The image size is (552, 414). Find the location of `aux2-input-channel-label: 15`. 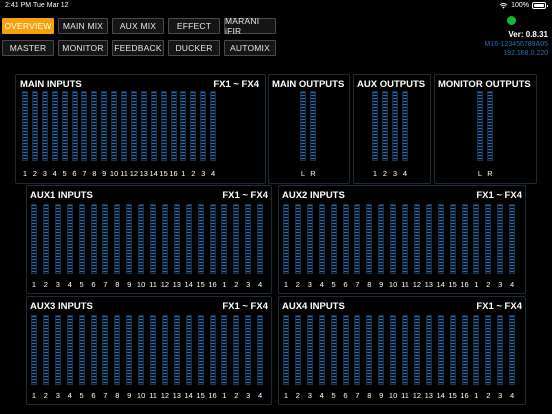

aux2-input-channel-label: 15 is located at coordinates (452, 284).